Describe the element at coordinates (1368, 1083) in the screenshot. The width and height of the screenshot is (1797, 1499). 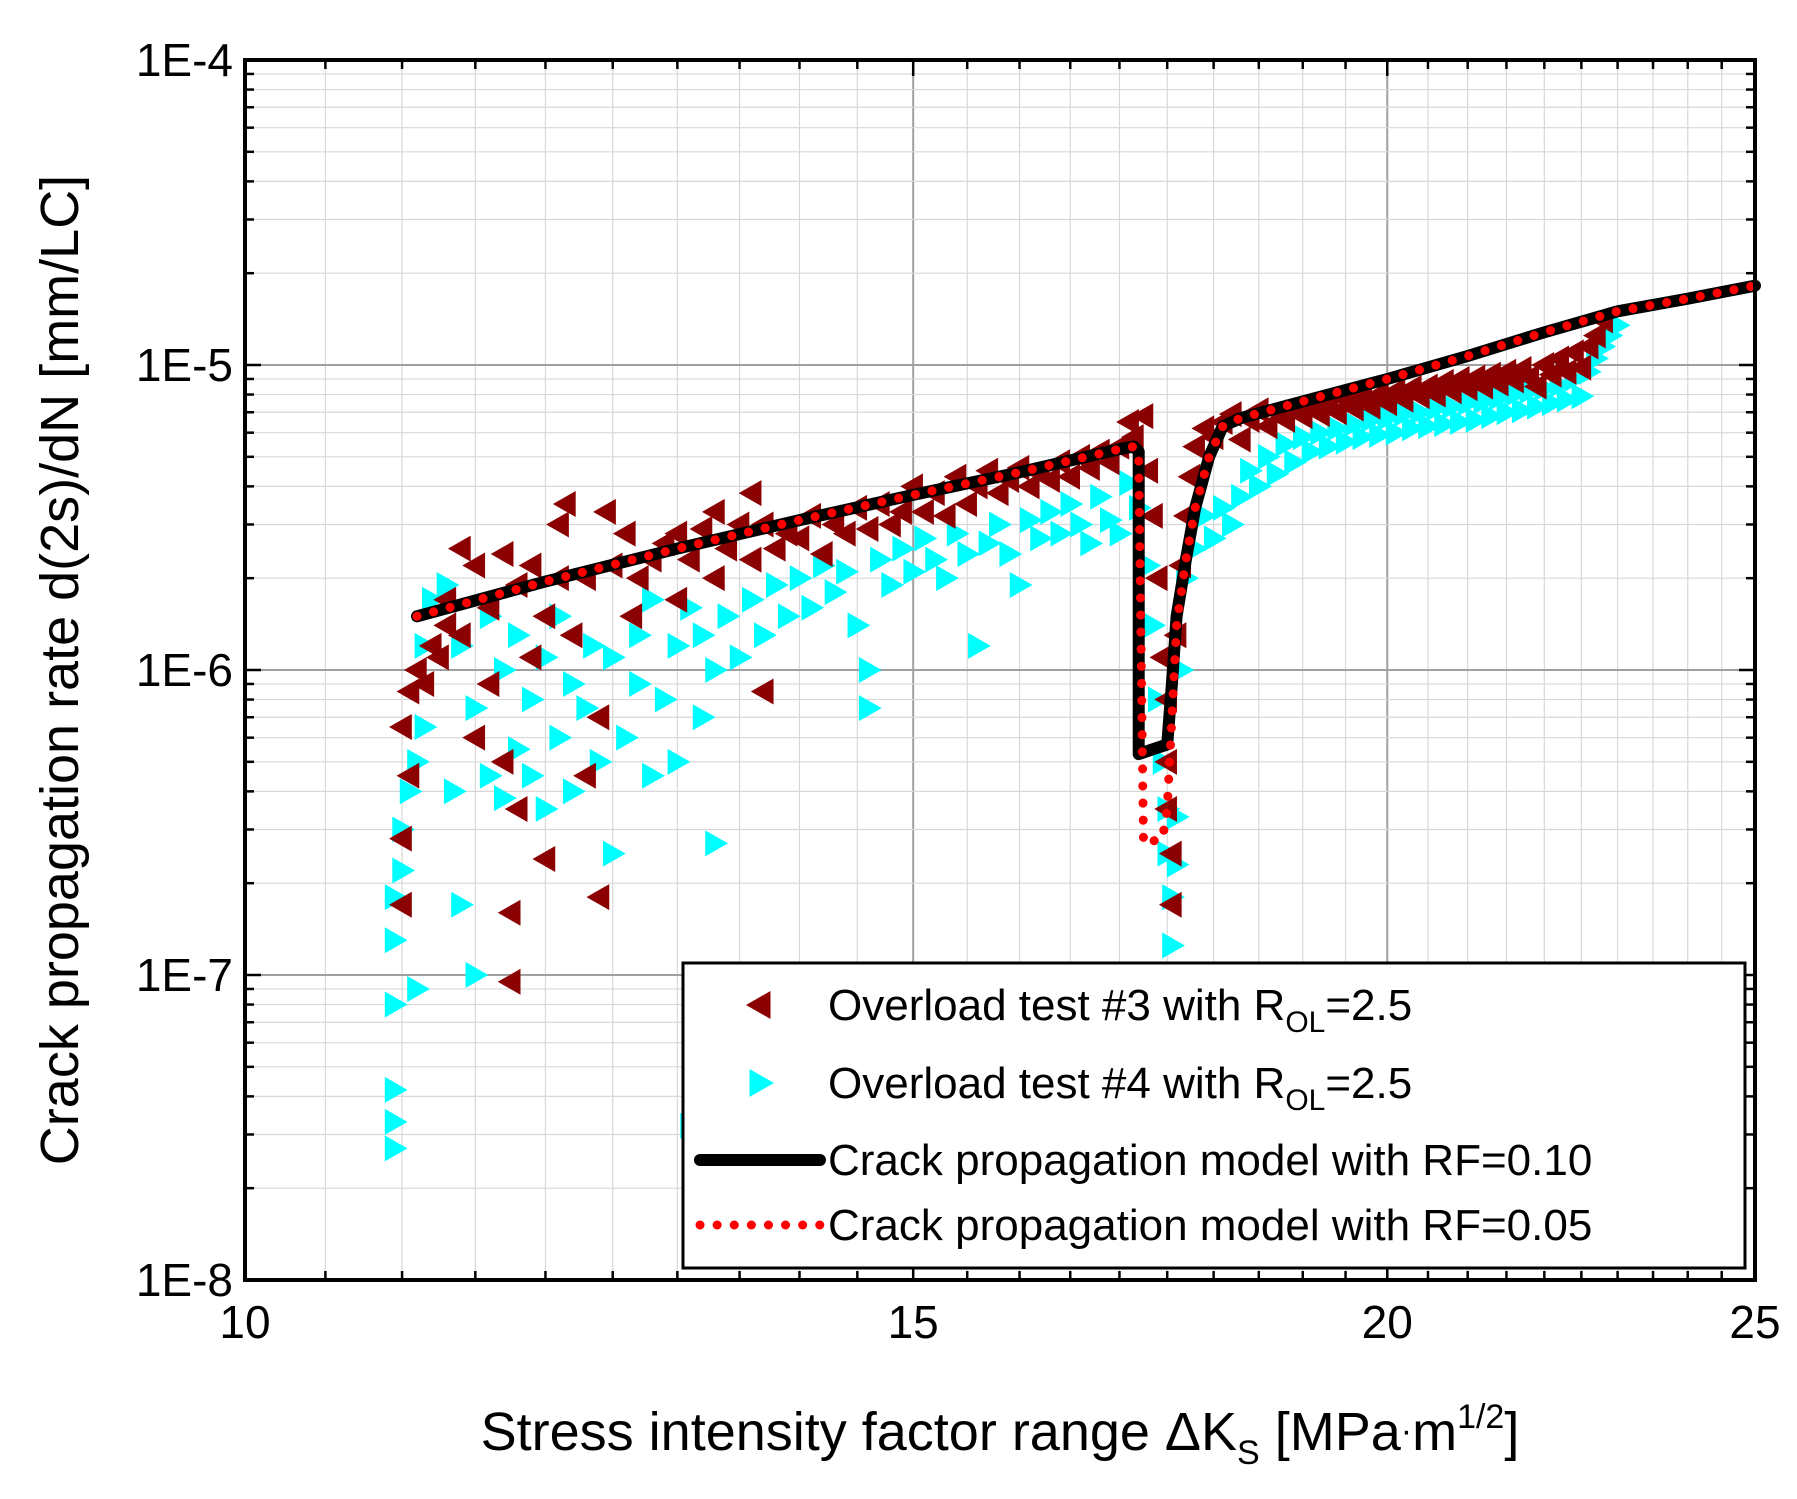
I see `legend-label-suffix: =2.5` at that location.